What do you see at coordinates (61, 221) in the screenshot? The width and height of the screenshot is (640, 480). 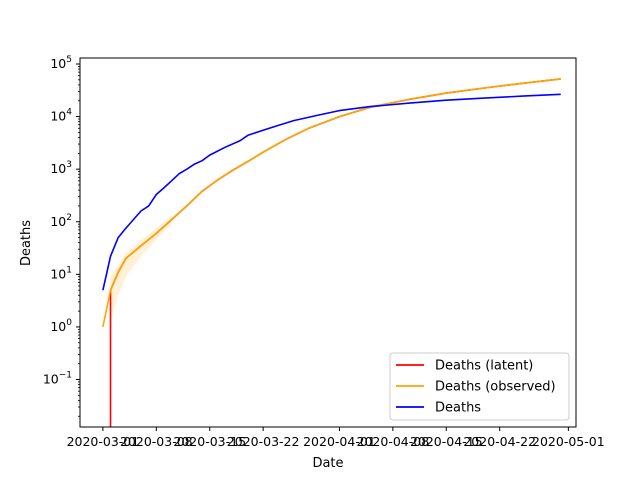 I see `y-tick-label: 10²` at bounding box center [61, 221].